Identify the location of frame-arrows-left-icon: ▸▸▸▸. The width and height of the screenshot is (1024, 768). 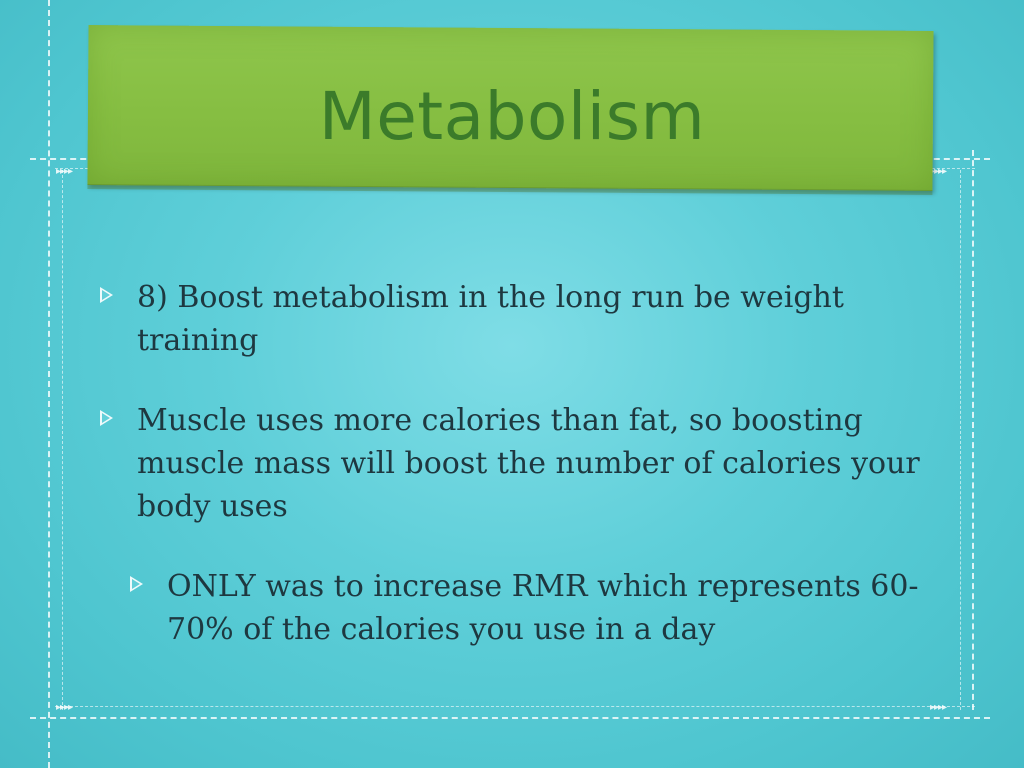
(64, 171).